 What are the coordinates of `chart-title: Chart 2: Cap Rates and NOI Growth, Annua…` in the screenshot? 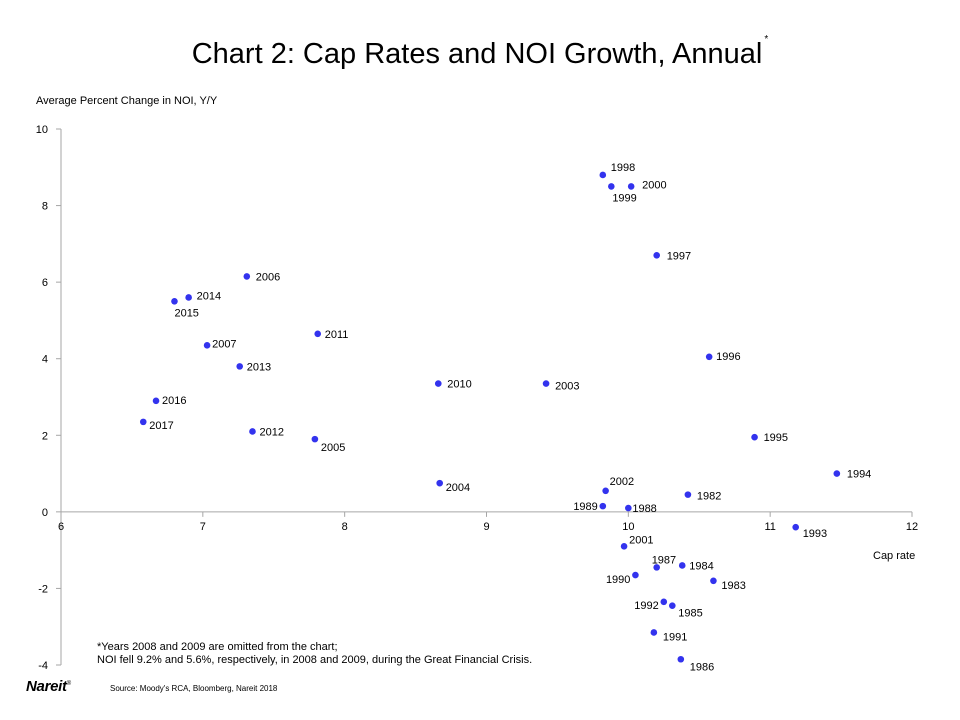 It's located at (480, 52).